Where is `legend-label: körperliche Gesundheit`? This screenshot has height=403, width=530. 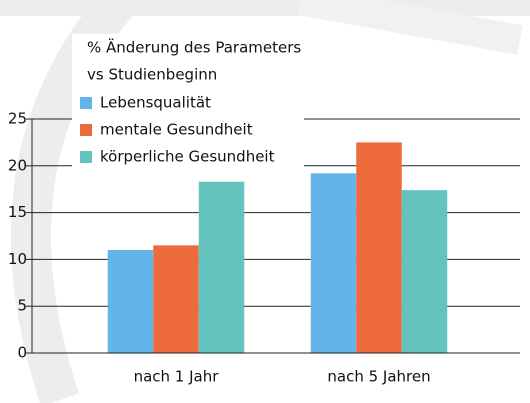
legend-label: körperliche Gesundheit is located at coordinates (187, 157).